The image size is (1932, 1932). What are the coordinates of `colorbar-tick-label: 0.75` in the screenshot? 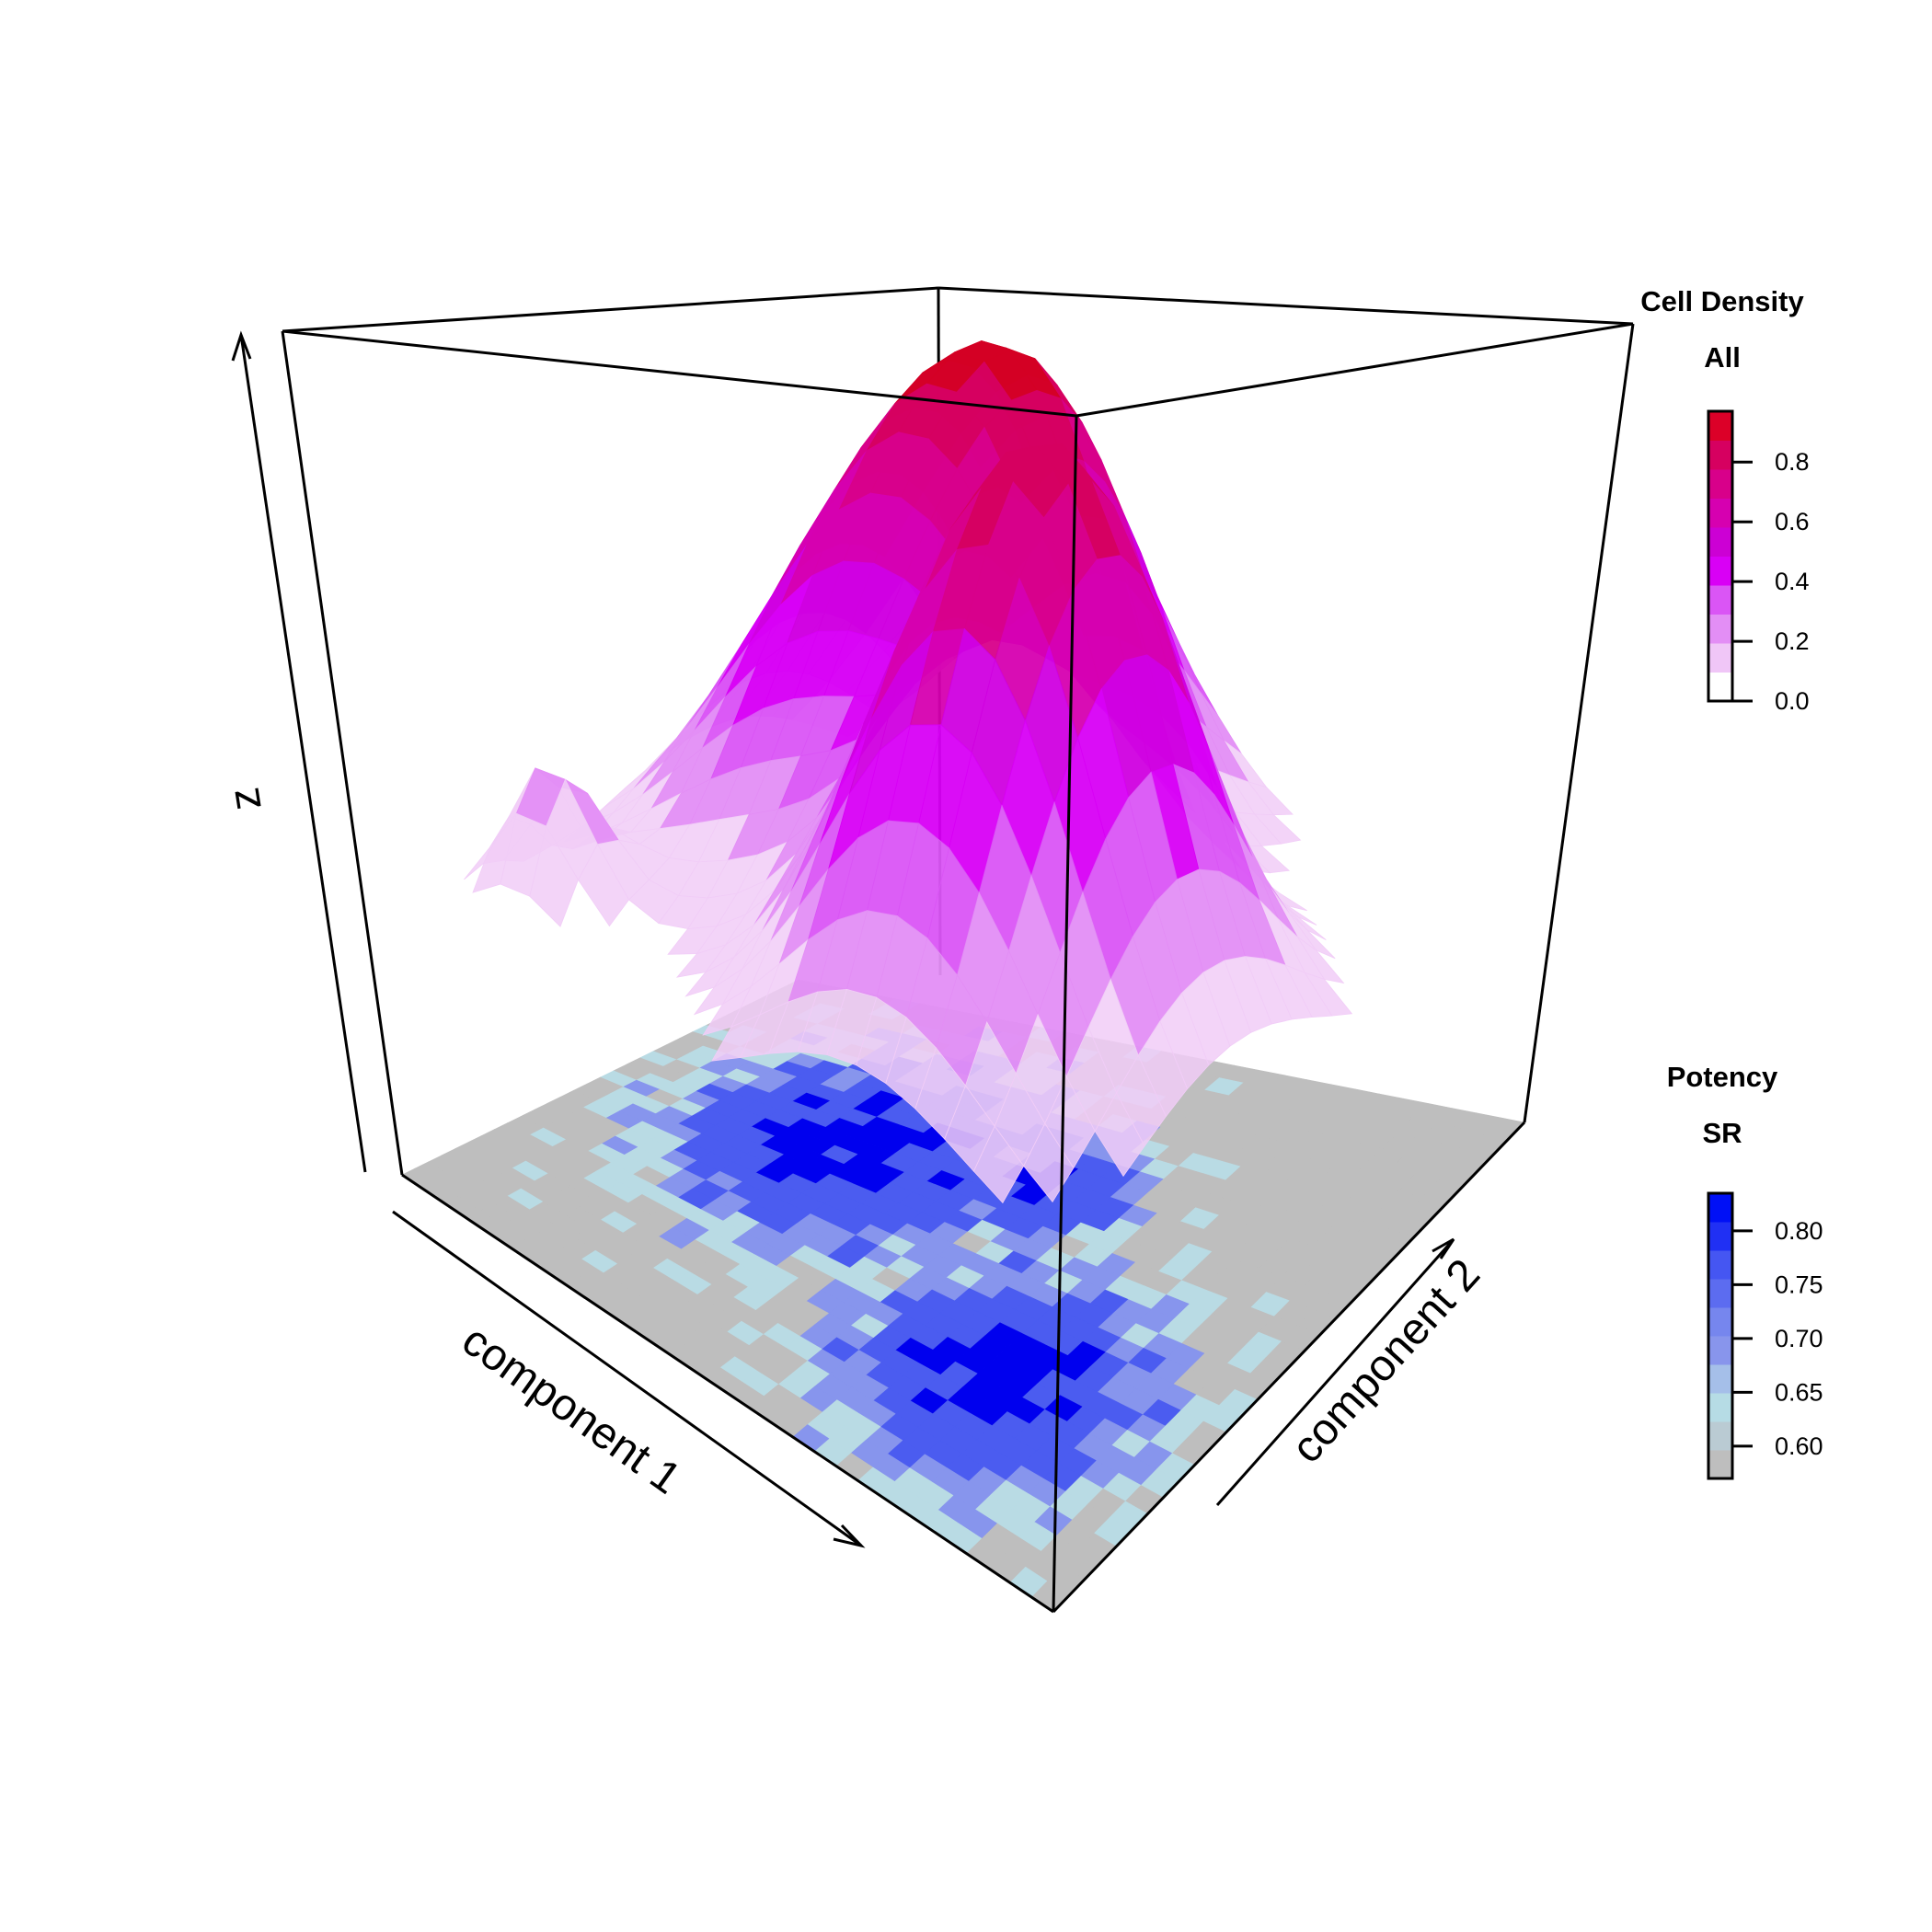 It's located at (1799, 1284).